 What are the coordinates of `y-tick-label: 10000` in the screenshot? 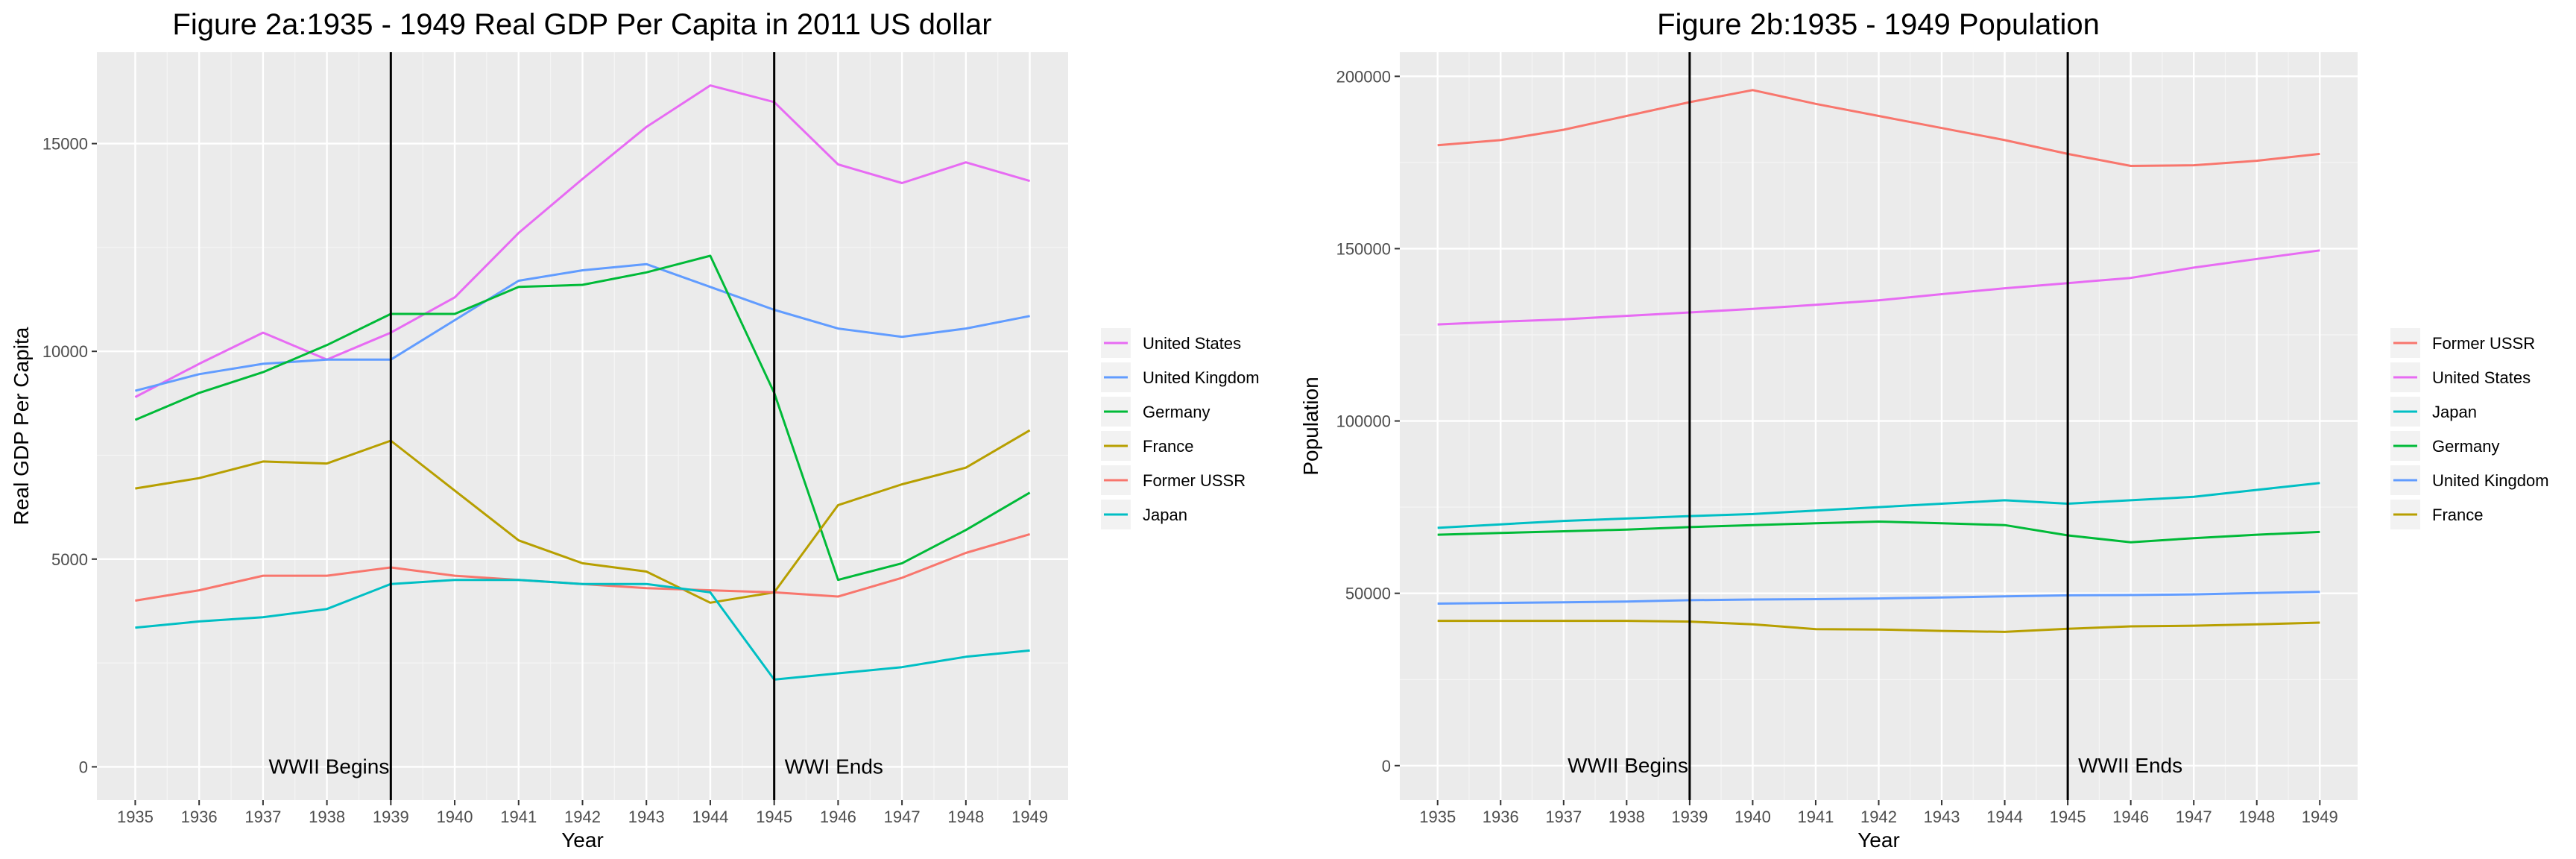 It's located at (65, 351).